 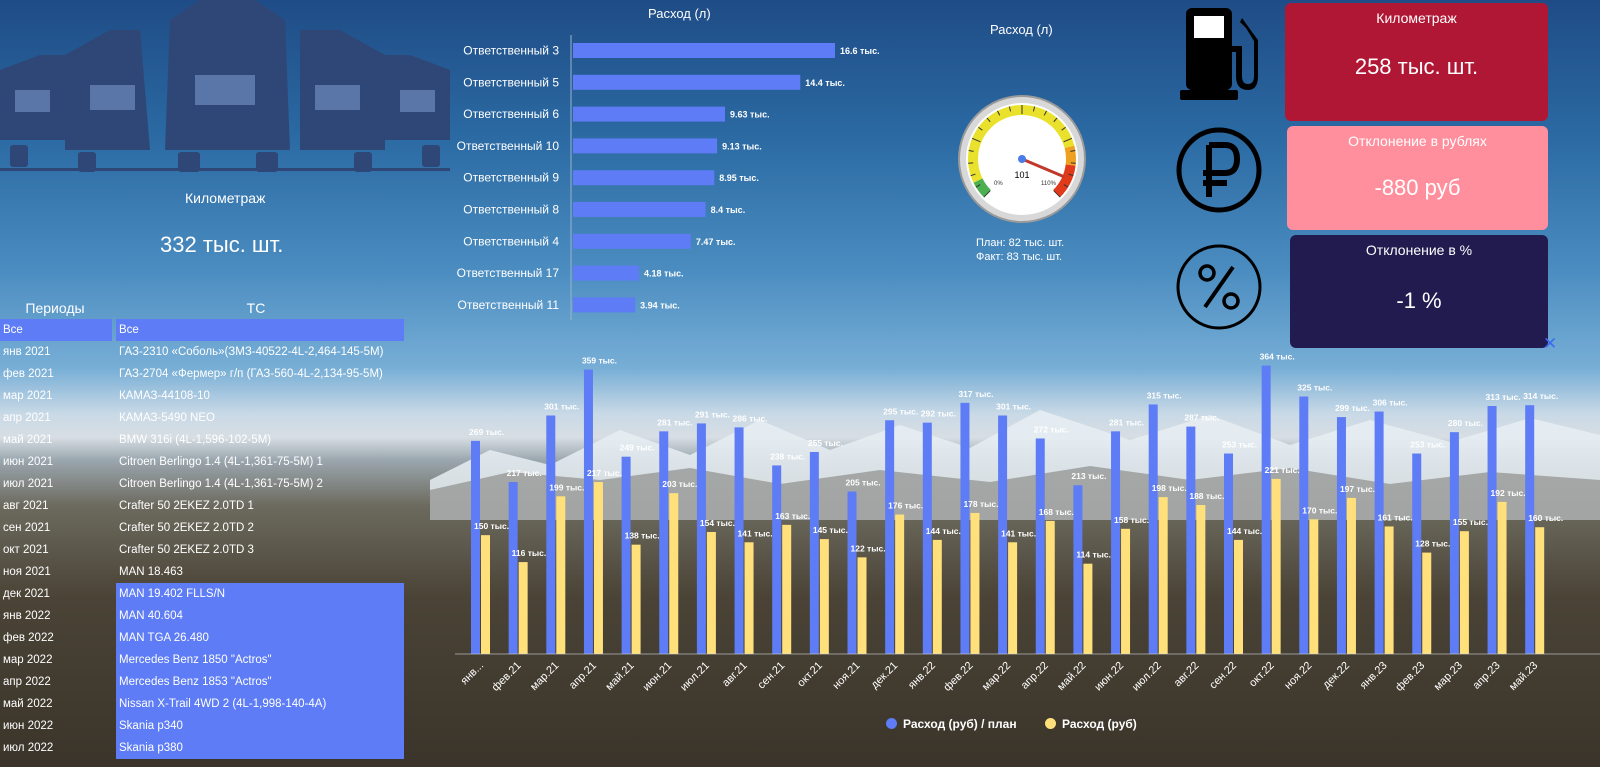 I want to click on period-item: фев 2022, so click(x=28, y=638).